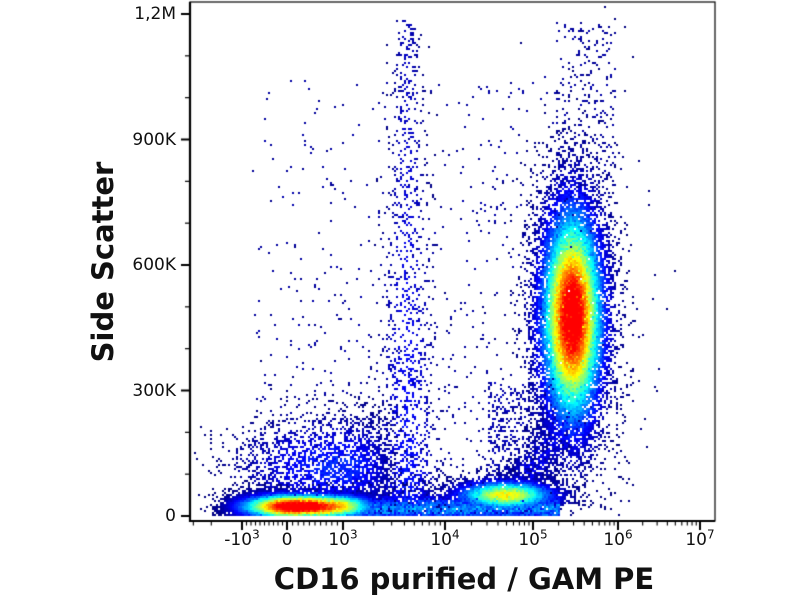 The width and height of the screenshot is (800, 600). I want to click on y-tick-label-2: 600K, so click(154, 265).